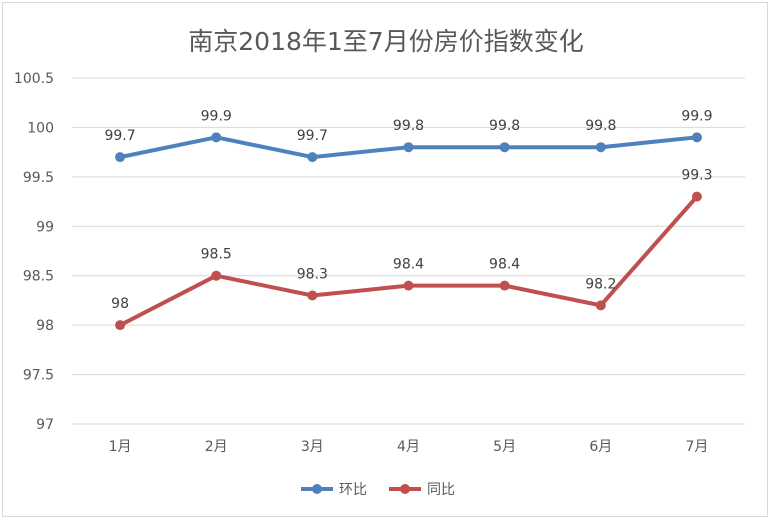  What do you see at coordinates (216, 447) in the screenshot?
I see `x-tick-label: 2月` at bounding box center [216, 447].